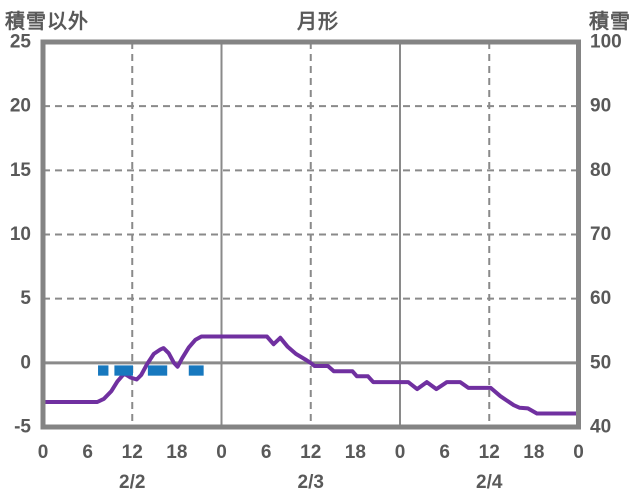 The height and width of the screenshot is (501, 636). What do you see at coordinates (21, 42) in the screenshot?
I see `left-axis-tick-label: 25` at bounding box center [21, 42].